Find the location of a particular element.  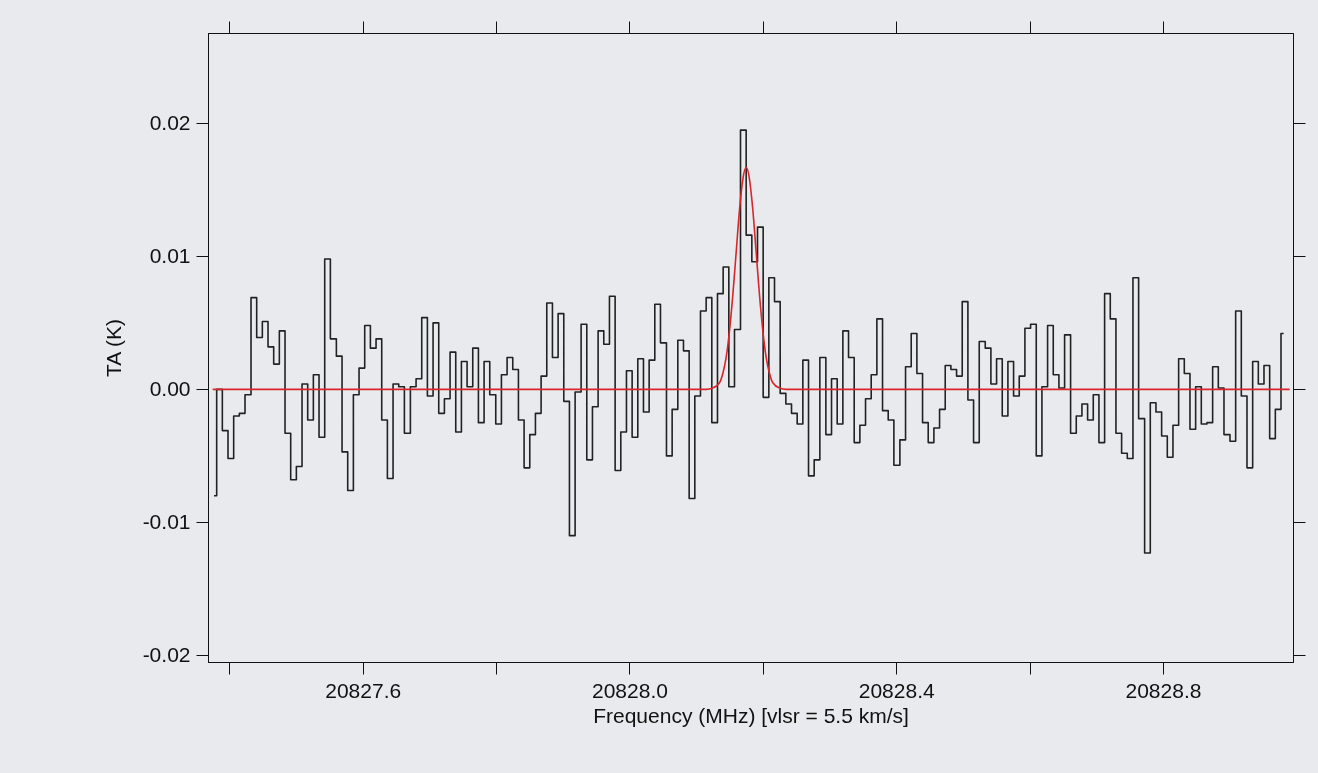

y-axis-title: TA (K) is located at coordinates (113, 348).